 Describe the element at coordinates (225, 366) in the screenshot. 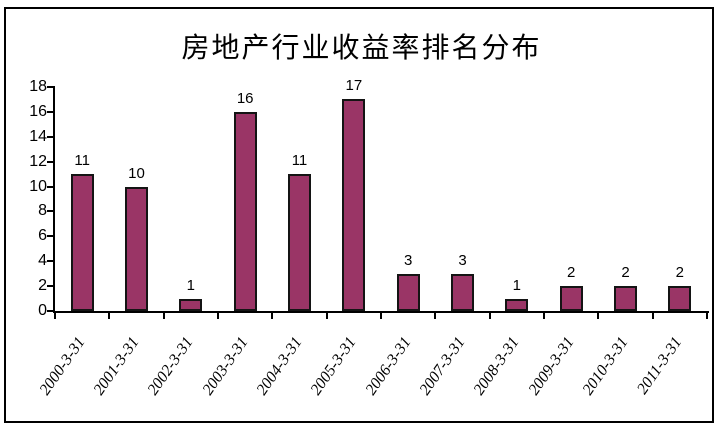

I see `x-axis-category-label: 2003-3-31` at that location.